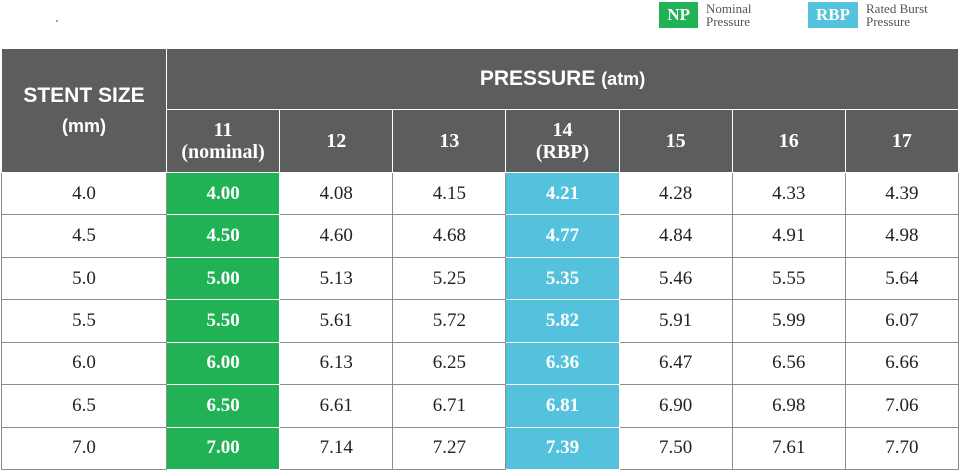 Image resolution: width=960 pixels, height=471 pixels. I want to click on diameter-cell: 7.06, so click(902, 406).